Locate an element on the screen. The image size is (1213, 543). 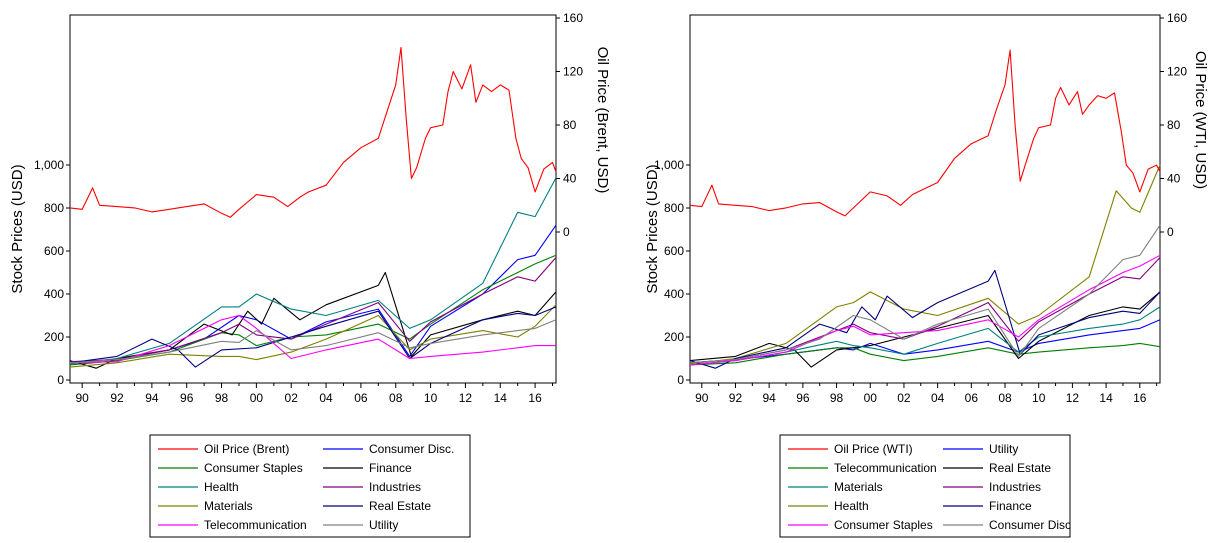
series-line-oil-price-wti- is located at coordinates (925, 133).